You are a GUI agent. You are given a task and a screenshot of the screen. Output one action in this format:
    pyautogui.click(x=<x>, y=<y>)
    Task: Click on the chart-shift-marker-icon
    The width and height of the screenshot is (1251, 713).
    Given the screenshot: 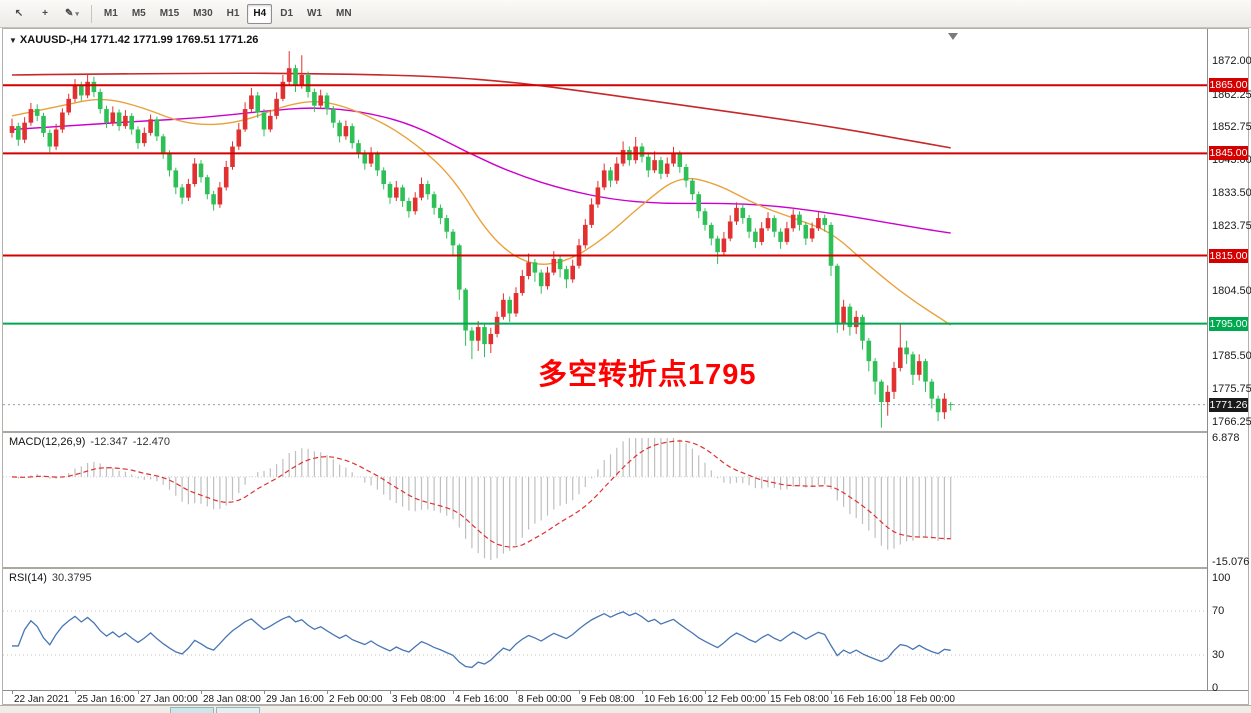 What is the action you would take?
    pyautogui.click(x=953, y=36)
    